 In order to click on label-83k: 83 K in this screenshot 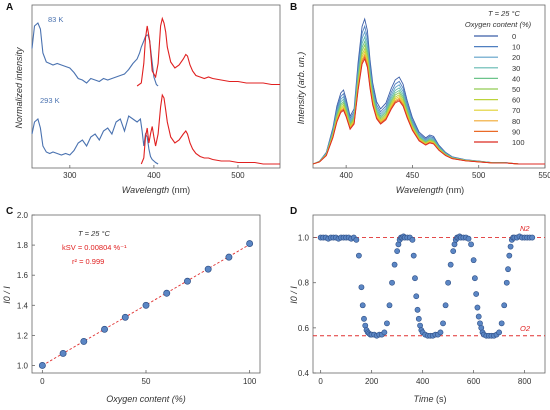, I will do `click(55, 19)`.